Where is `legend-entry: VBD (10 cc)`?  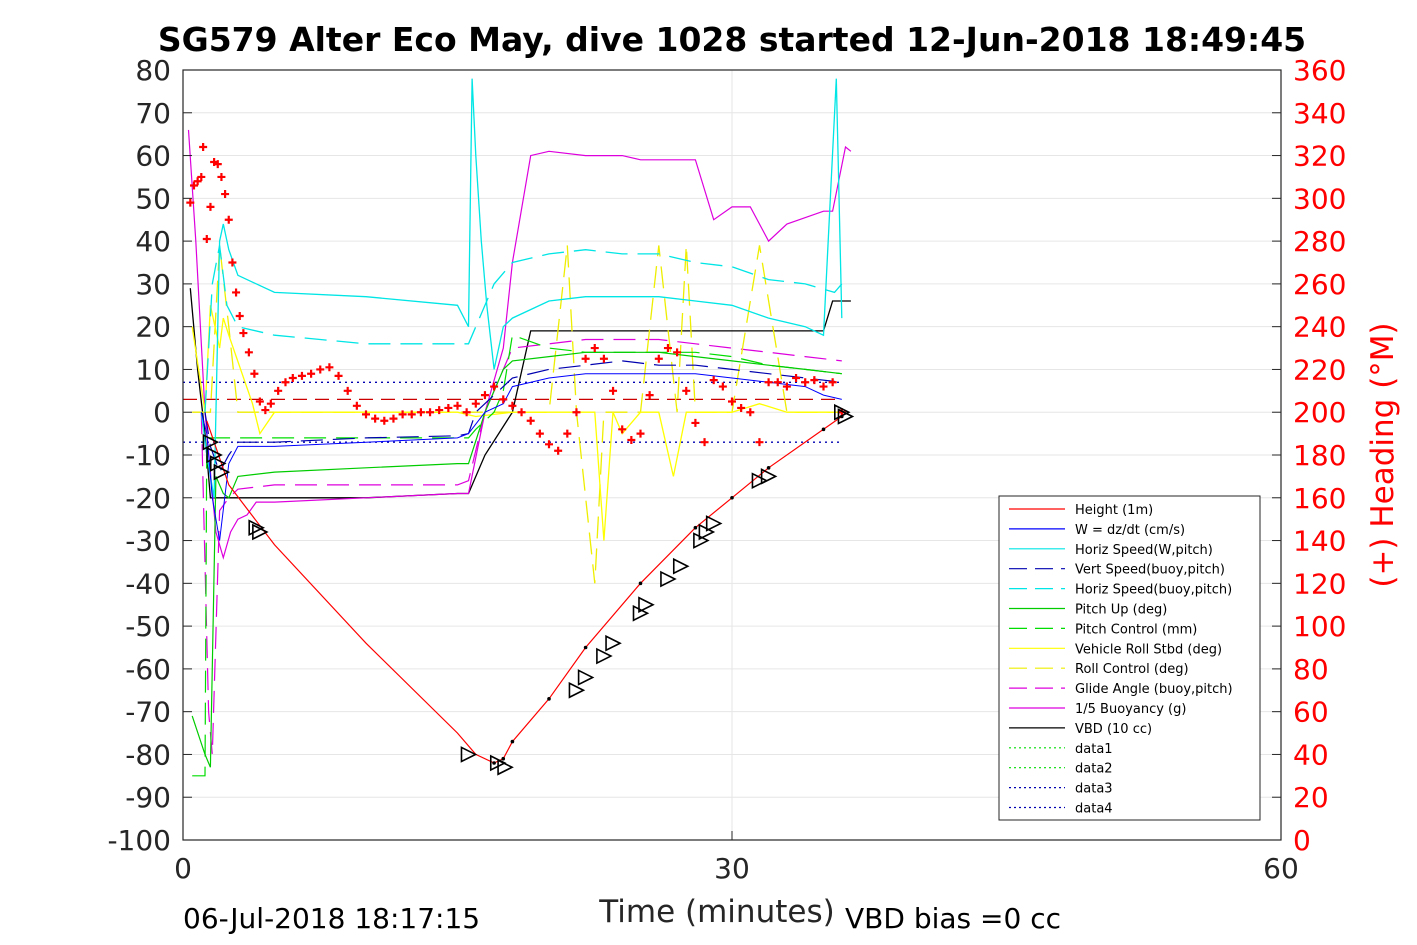
legend-entry: VBD (10 cc) is located at coordinates (1113, 729).